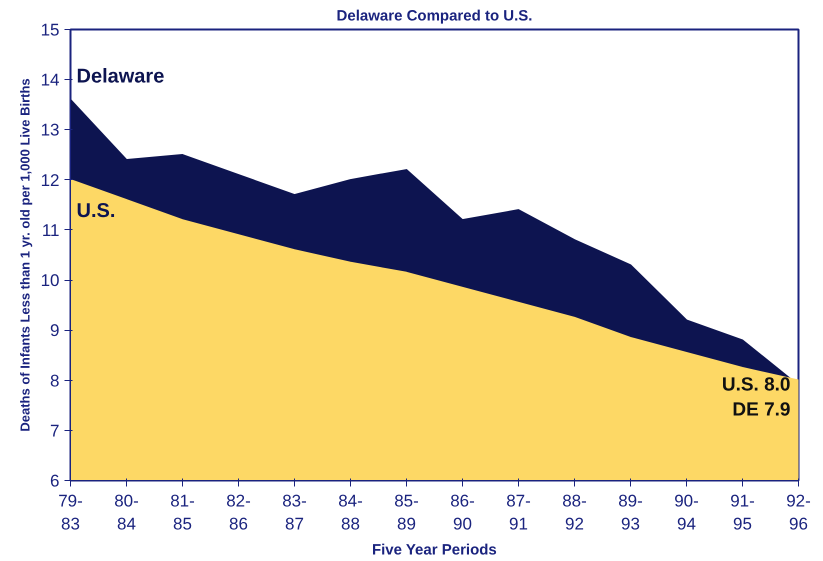  What do you see at coordinates (50, 280) in the screenshot?
I see `y-tick-label: 10` at bounding box center [50, 280].